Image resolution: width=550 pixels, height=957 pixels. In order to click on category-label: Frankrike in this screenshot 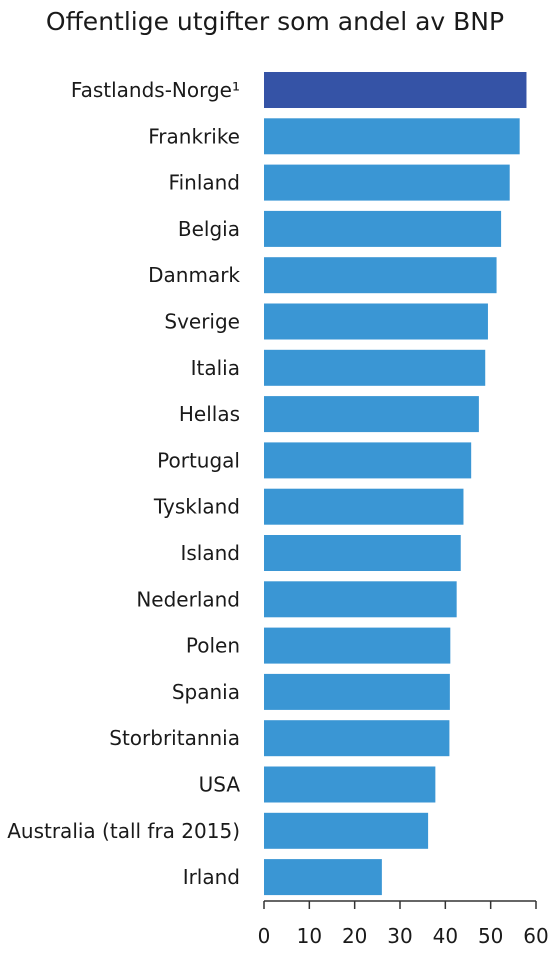, I will do `click(194, 136)`.